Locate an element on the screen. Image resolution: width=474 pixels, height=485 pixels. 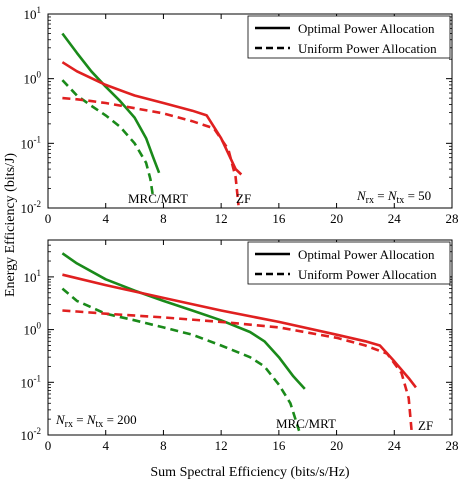
top-series is located at coordinates (152, 119).